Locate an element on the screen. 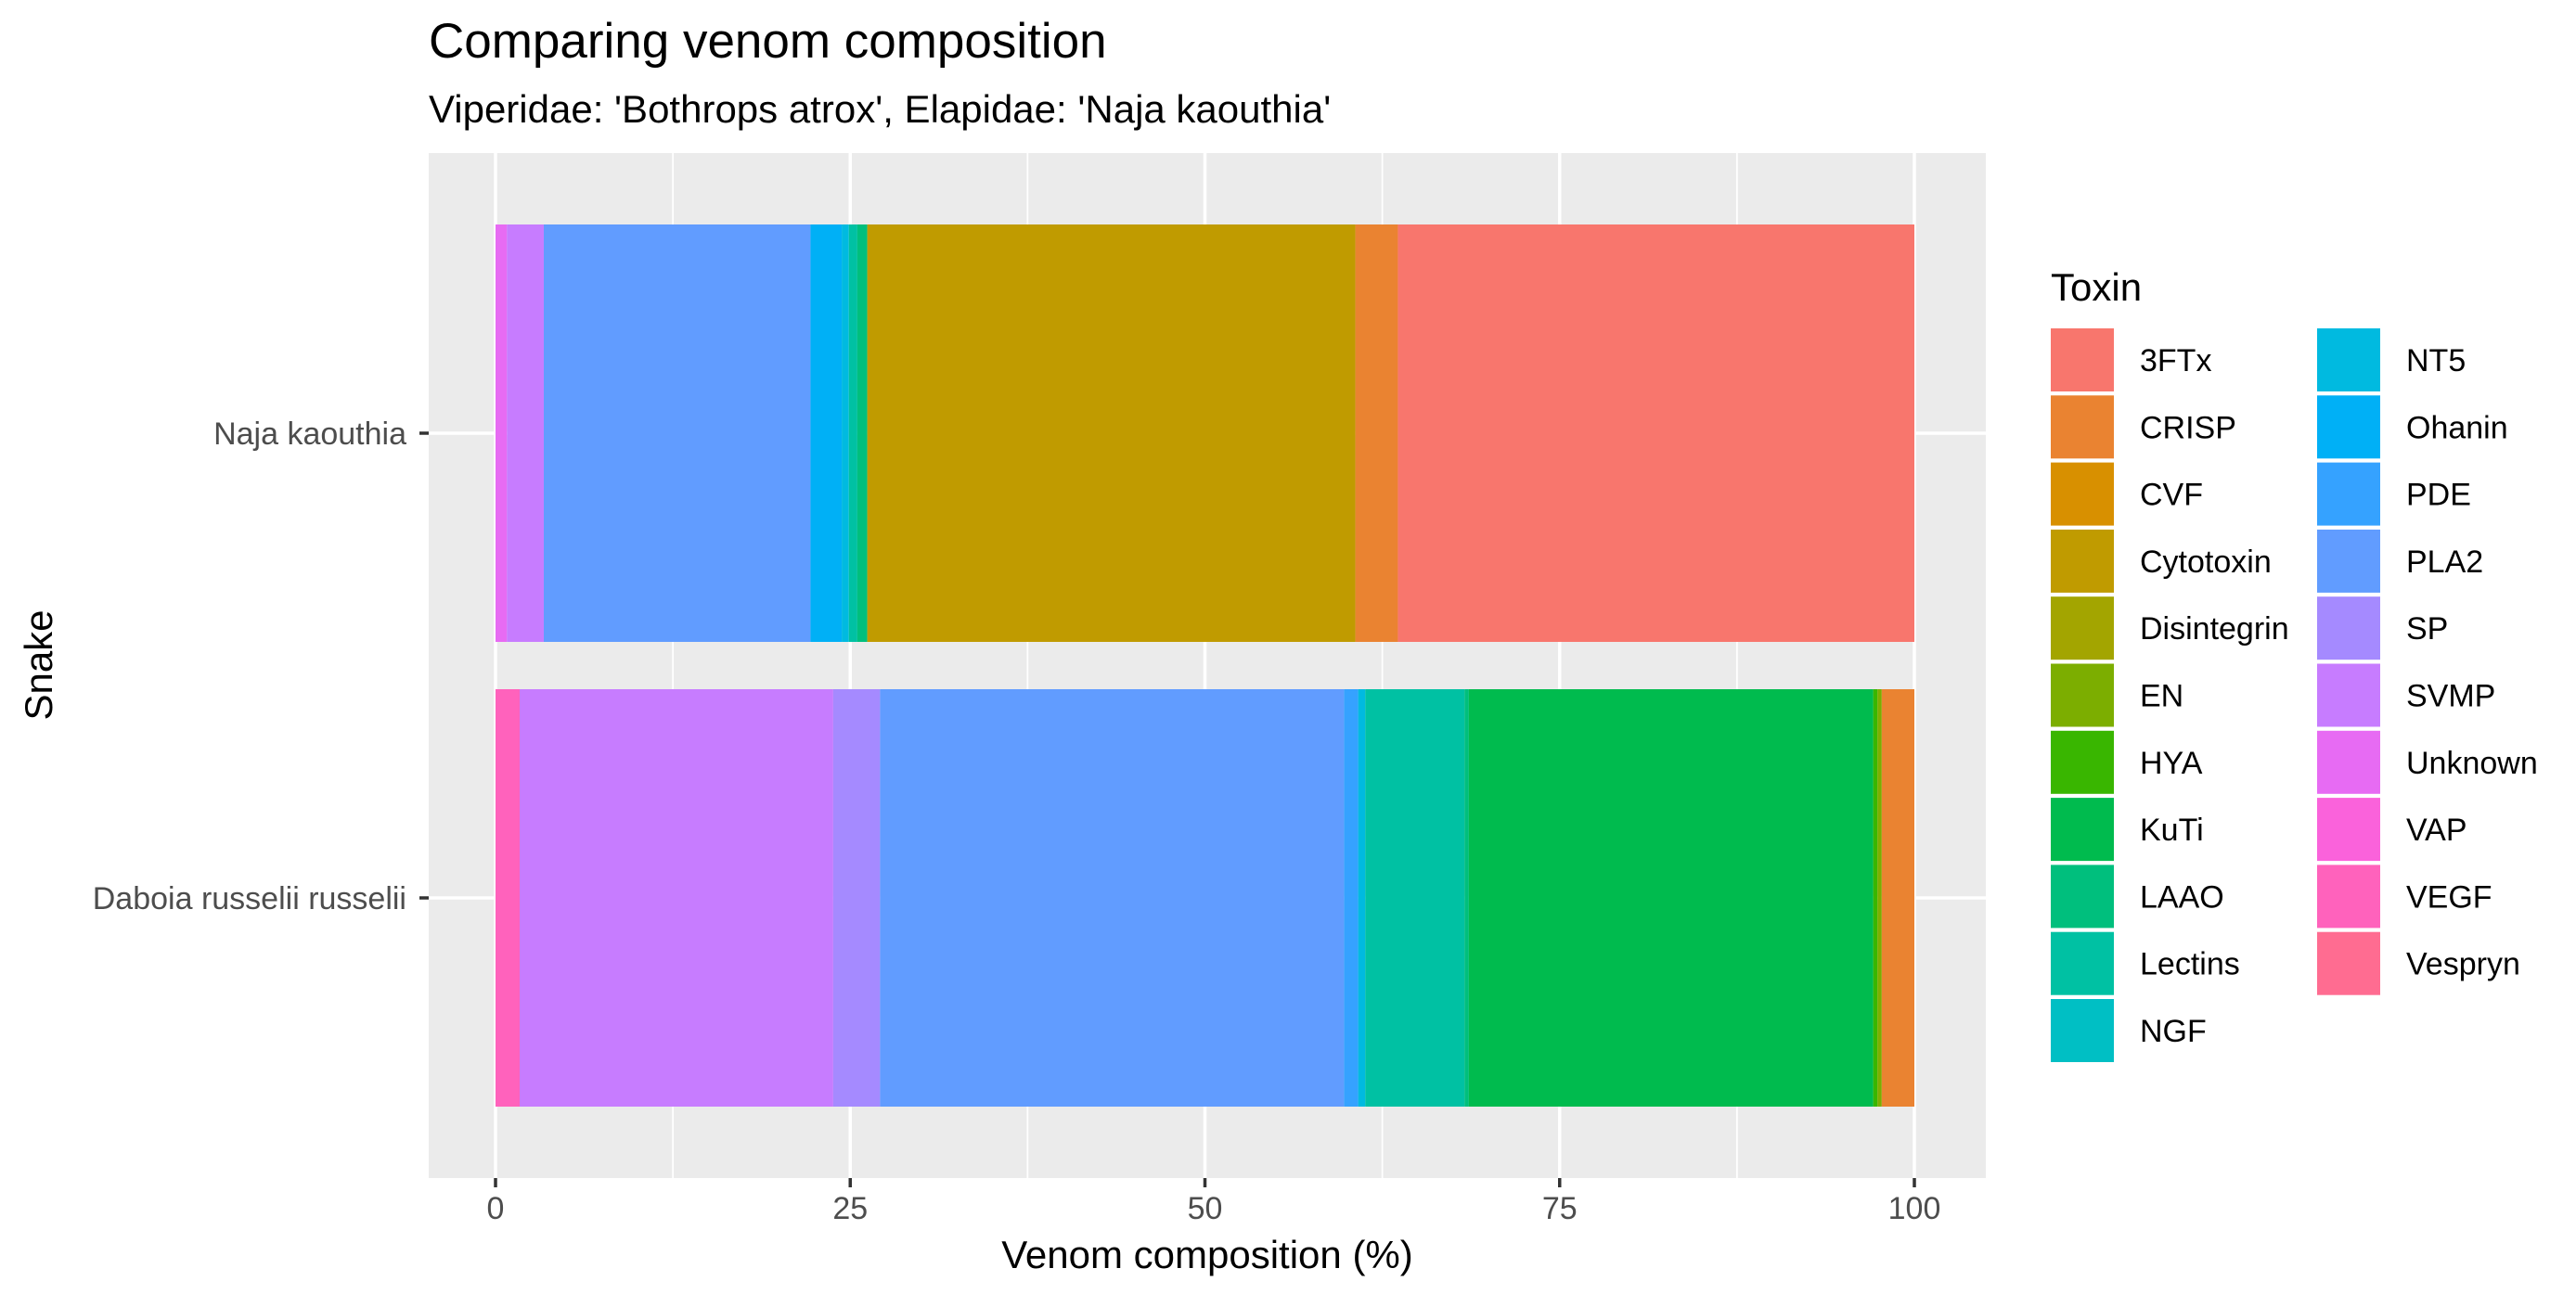 The height and width of the screenshot is (1294, 2576). legend-label: VAP is located at coordinates (2436, 830).